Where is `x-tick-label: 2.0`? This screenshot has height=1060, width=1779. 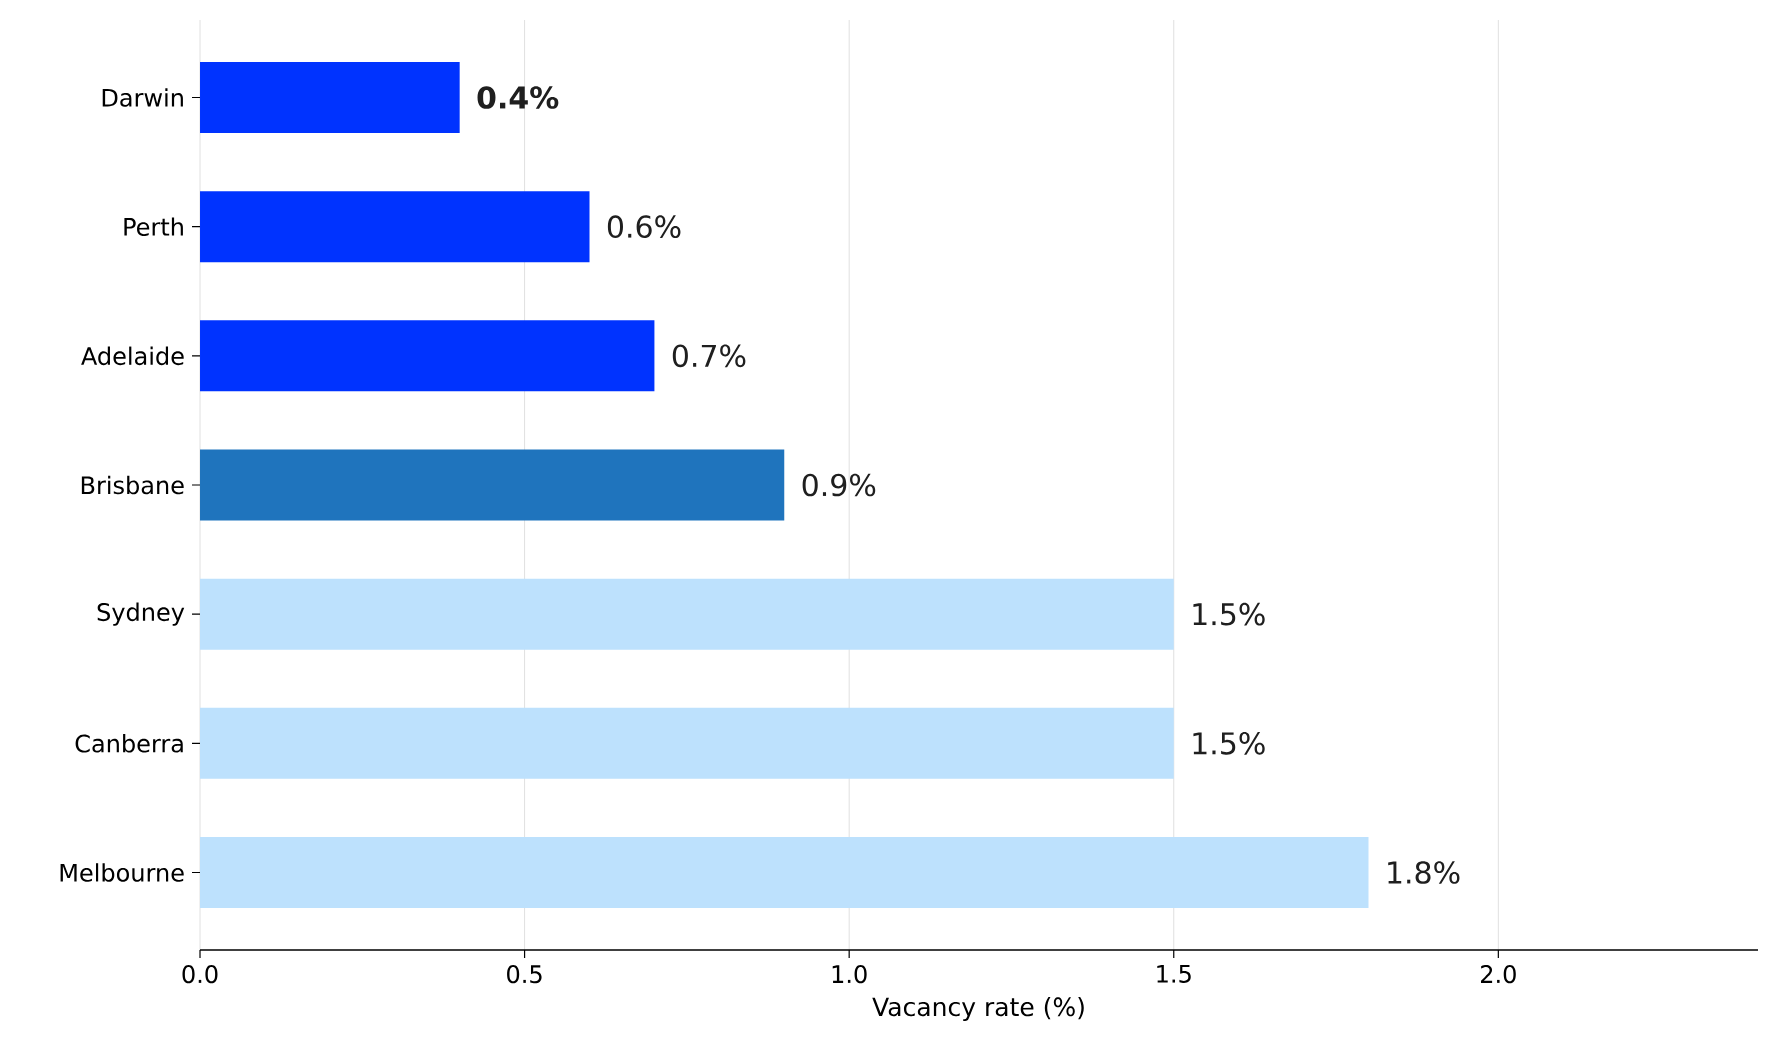 x-tick-label: 2.0 is located at coordinates (1498, 974).